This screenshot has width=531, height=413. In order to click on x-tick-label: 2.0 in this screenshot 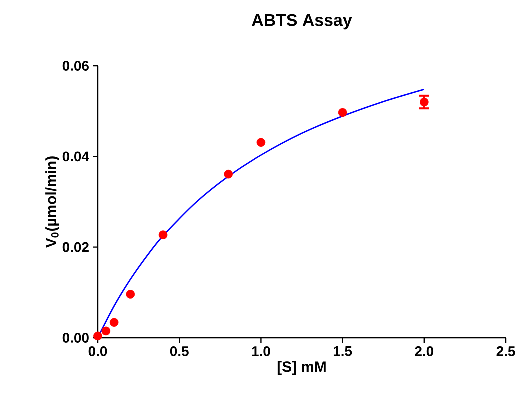, I will do `click(424, 351)`.